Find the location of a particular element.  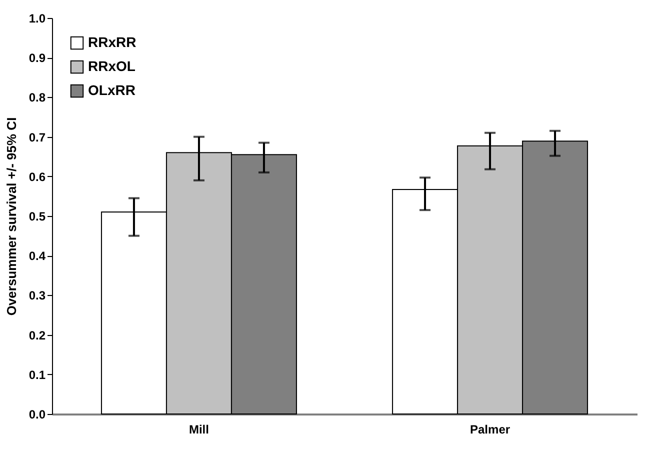

y-tick-label: 0.1 is located at coordinates (37, 375).